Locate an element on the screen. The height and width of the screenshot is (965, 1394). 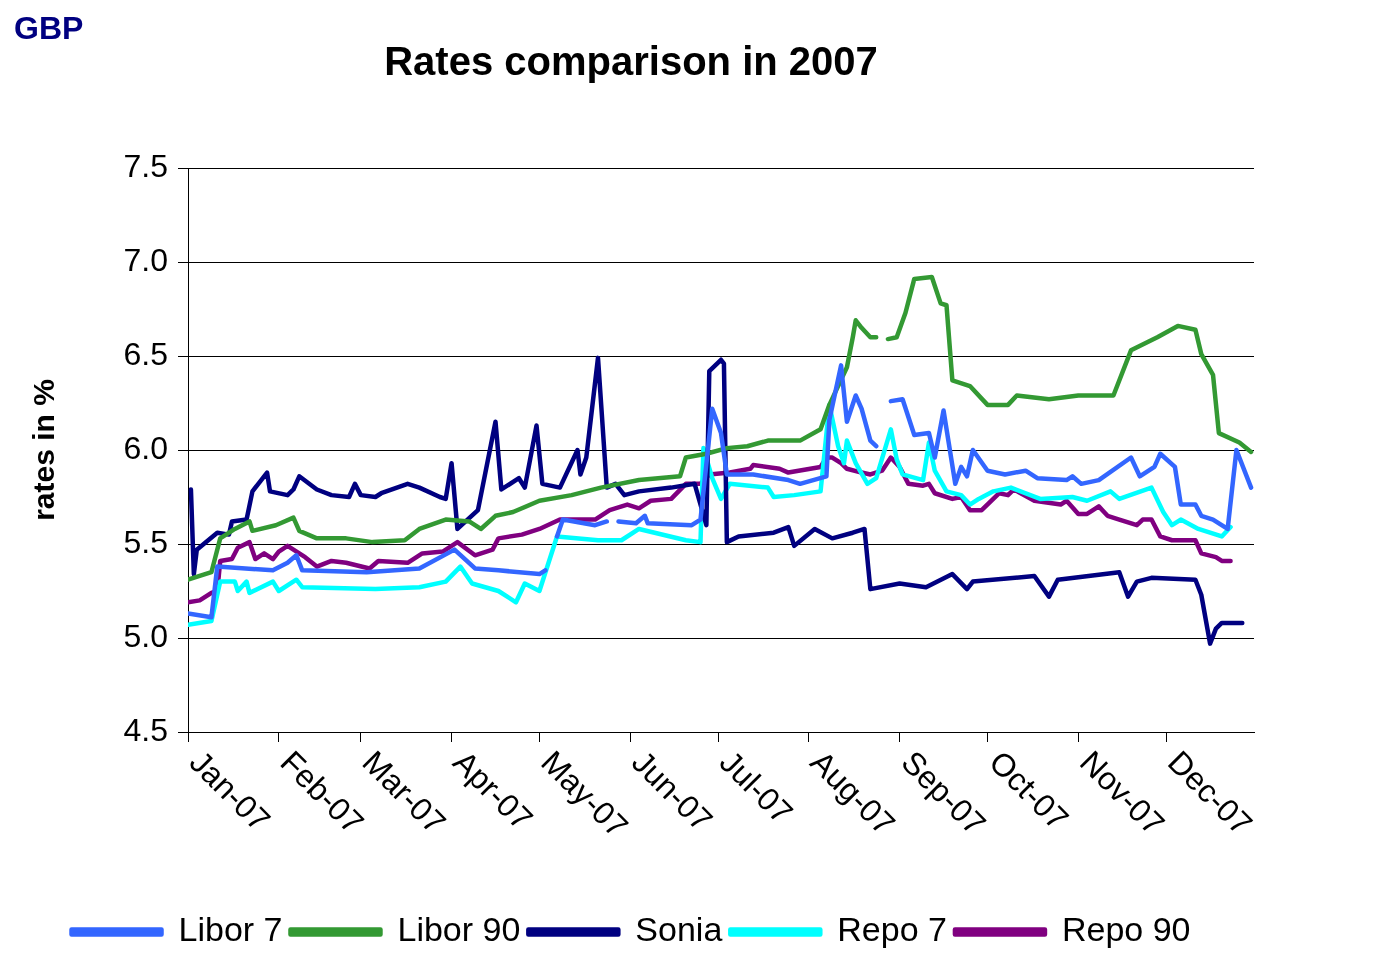
y-tick-label: 6.5 is located at coordinates (145, 353).